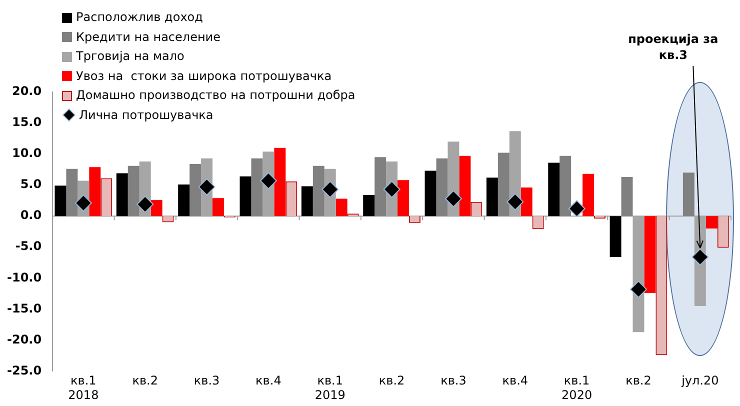  Describe the element at coordinates (699, 381) in the screenshot. I see `x-tick-label: јул.20` at that location.